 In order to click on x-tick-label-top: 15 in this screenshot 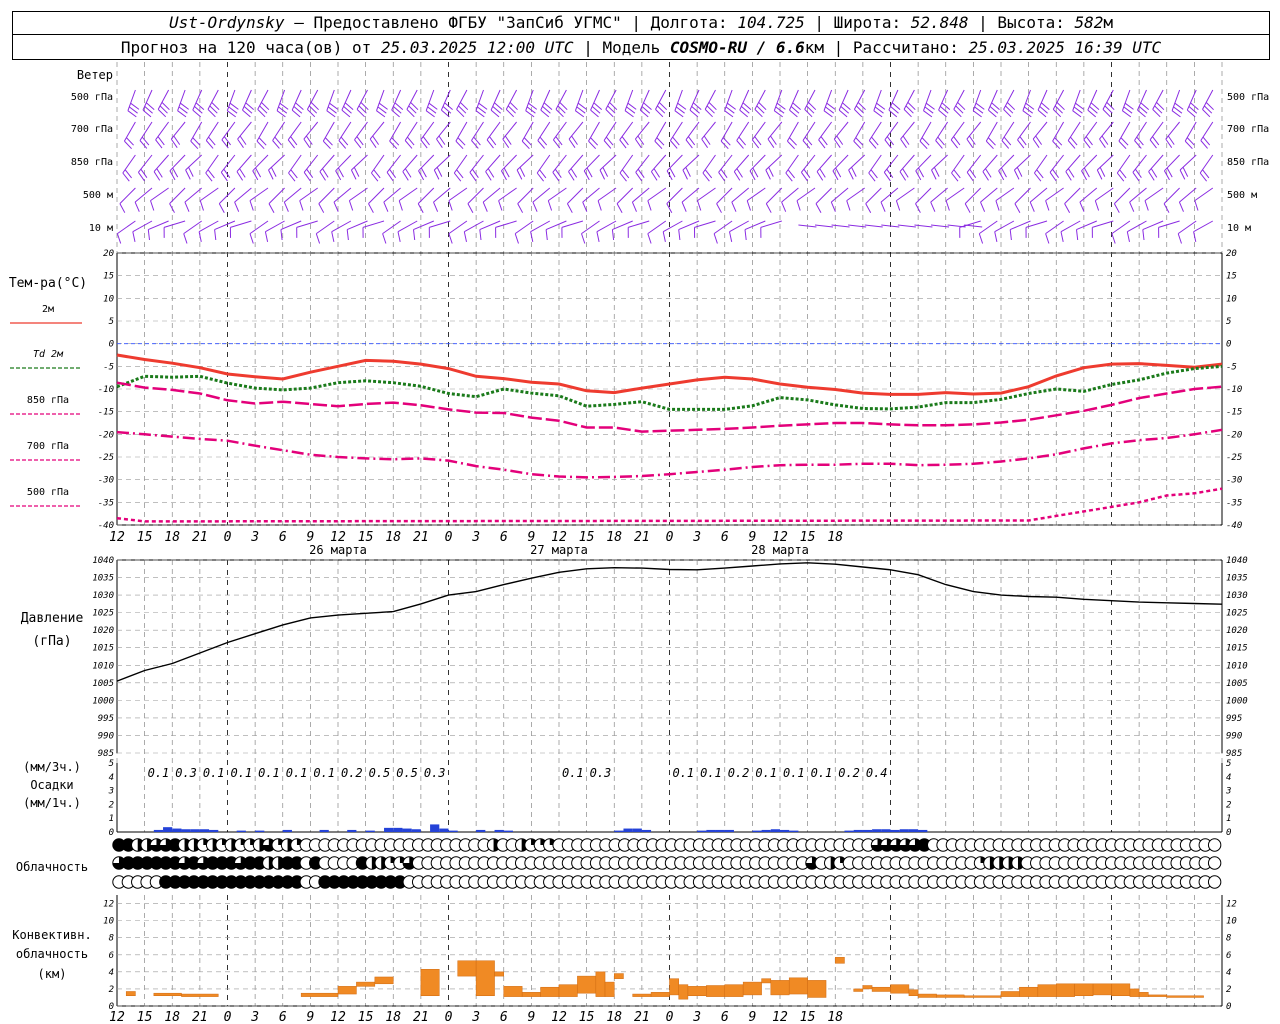, I will do `click(366, 537)`.